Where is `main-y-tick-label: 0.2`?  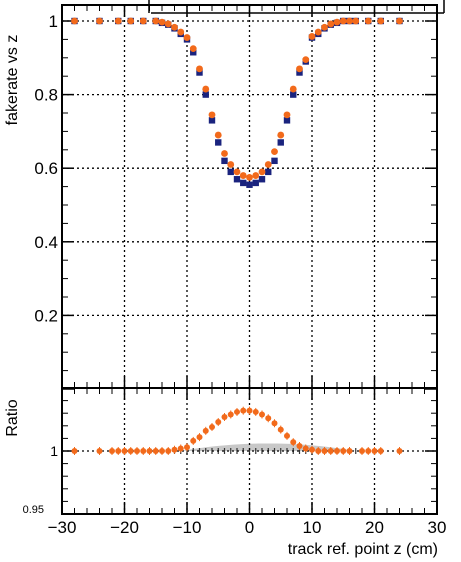 main-y-tick-label: 0.2 is located at coordinates (46, 315).